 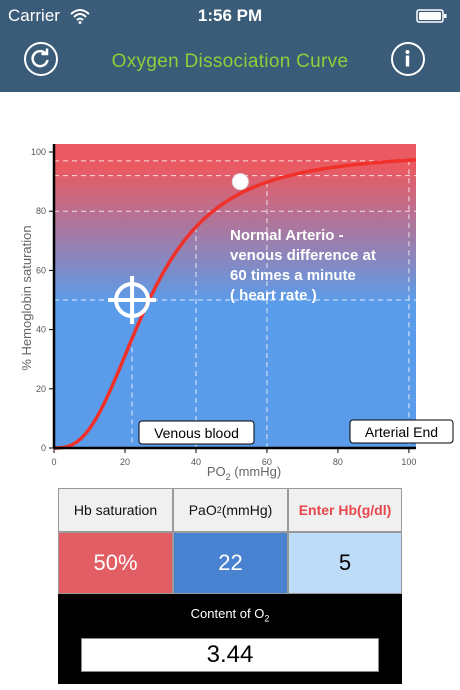 I want to click on y-tick-label: 20, so click(x=41, y=389).